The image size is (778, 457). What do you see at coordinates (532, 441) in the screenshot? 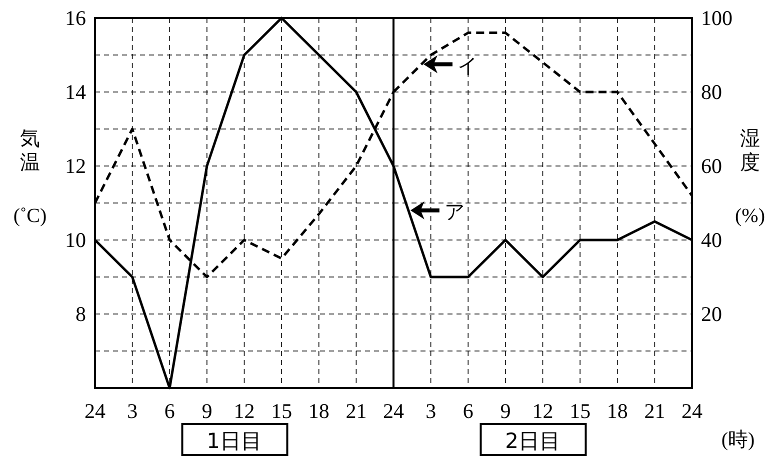
I see `text: 2日目` at bounding box center [532, 441].